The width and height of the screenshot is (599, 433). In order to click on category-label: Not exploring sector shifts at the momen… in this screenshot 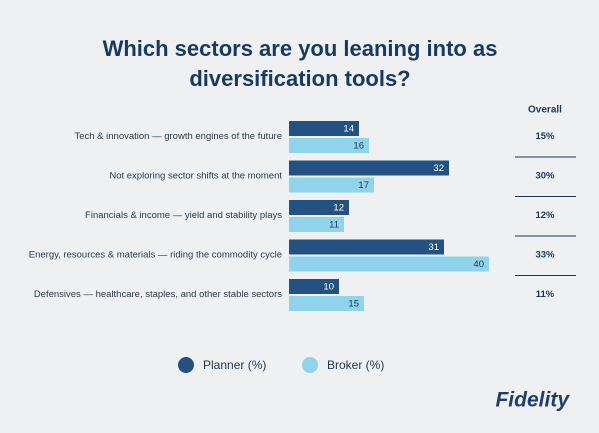, I will do `click(195, 176)`.